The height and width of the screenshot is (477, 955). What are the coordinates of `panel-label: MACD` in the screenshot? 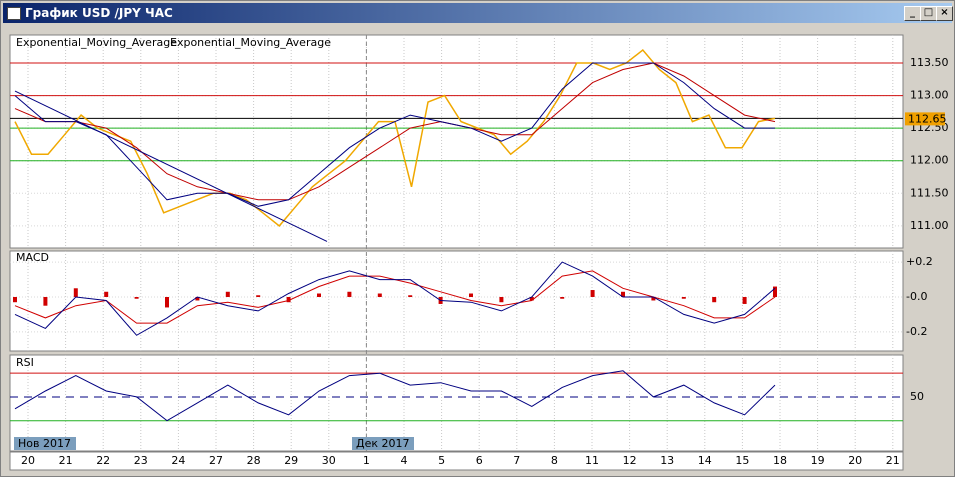 It's located at (32, 257).